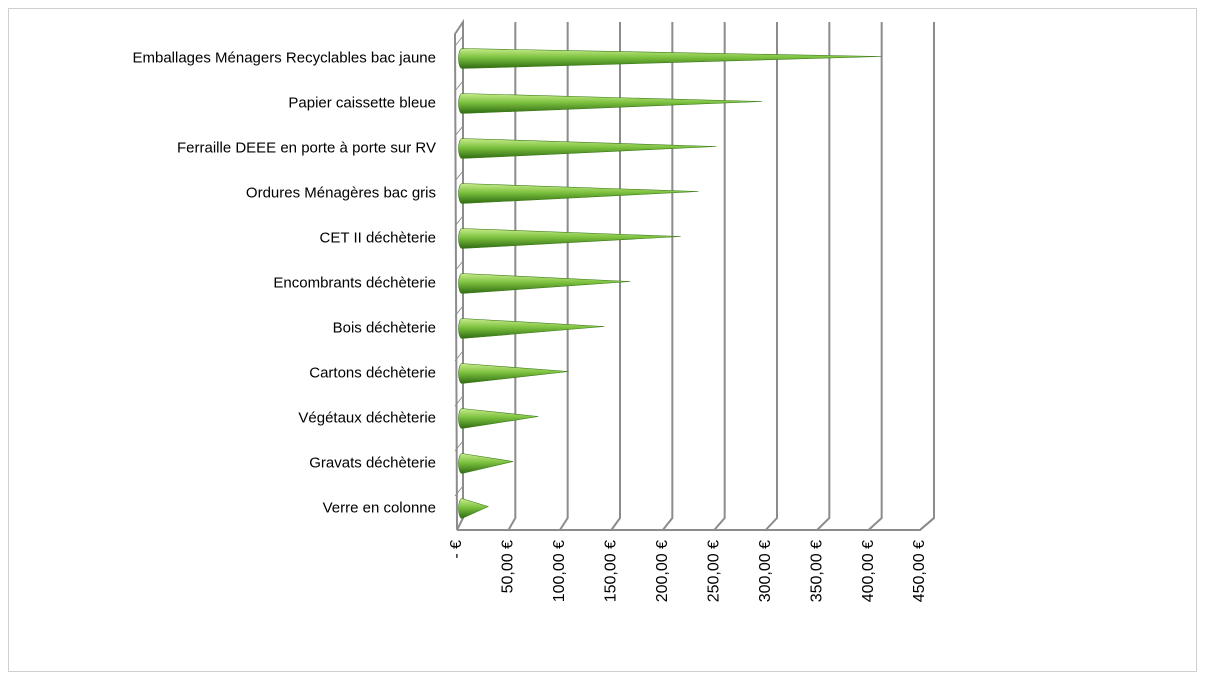 This screenshot has height=685, width=1205. I want to click on y-tick-label: Papier caissette bleue, so click(362, 102).